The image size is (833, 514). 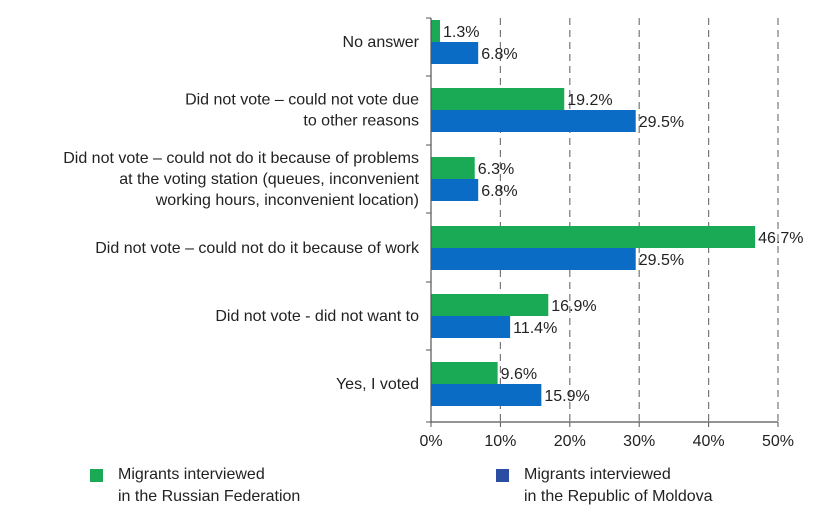 I want to click on legend-swatch-moldova, so click(x=502, y=475).